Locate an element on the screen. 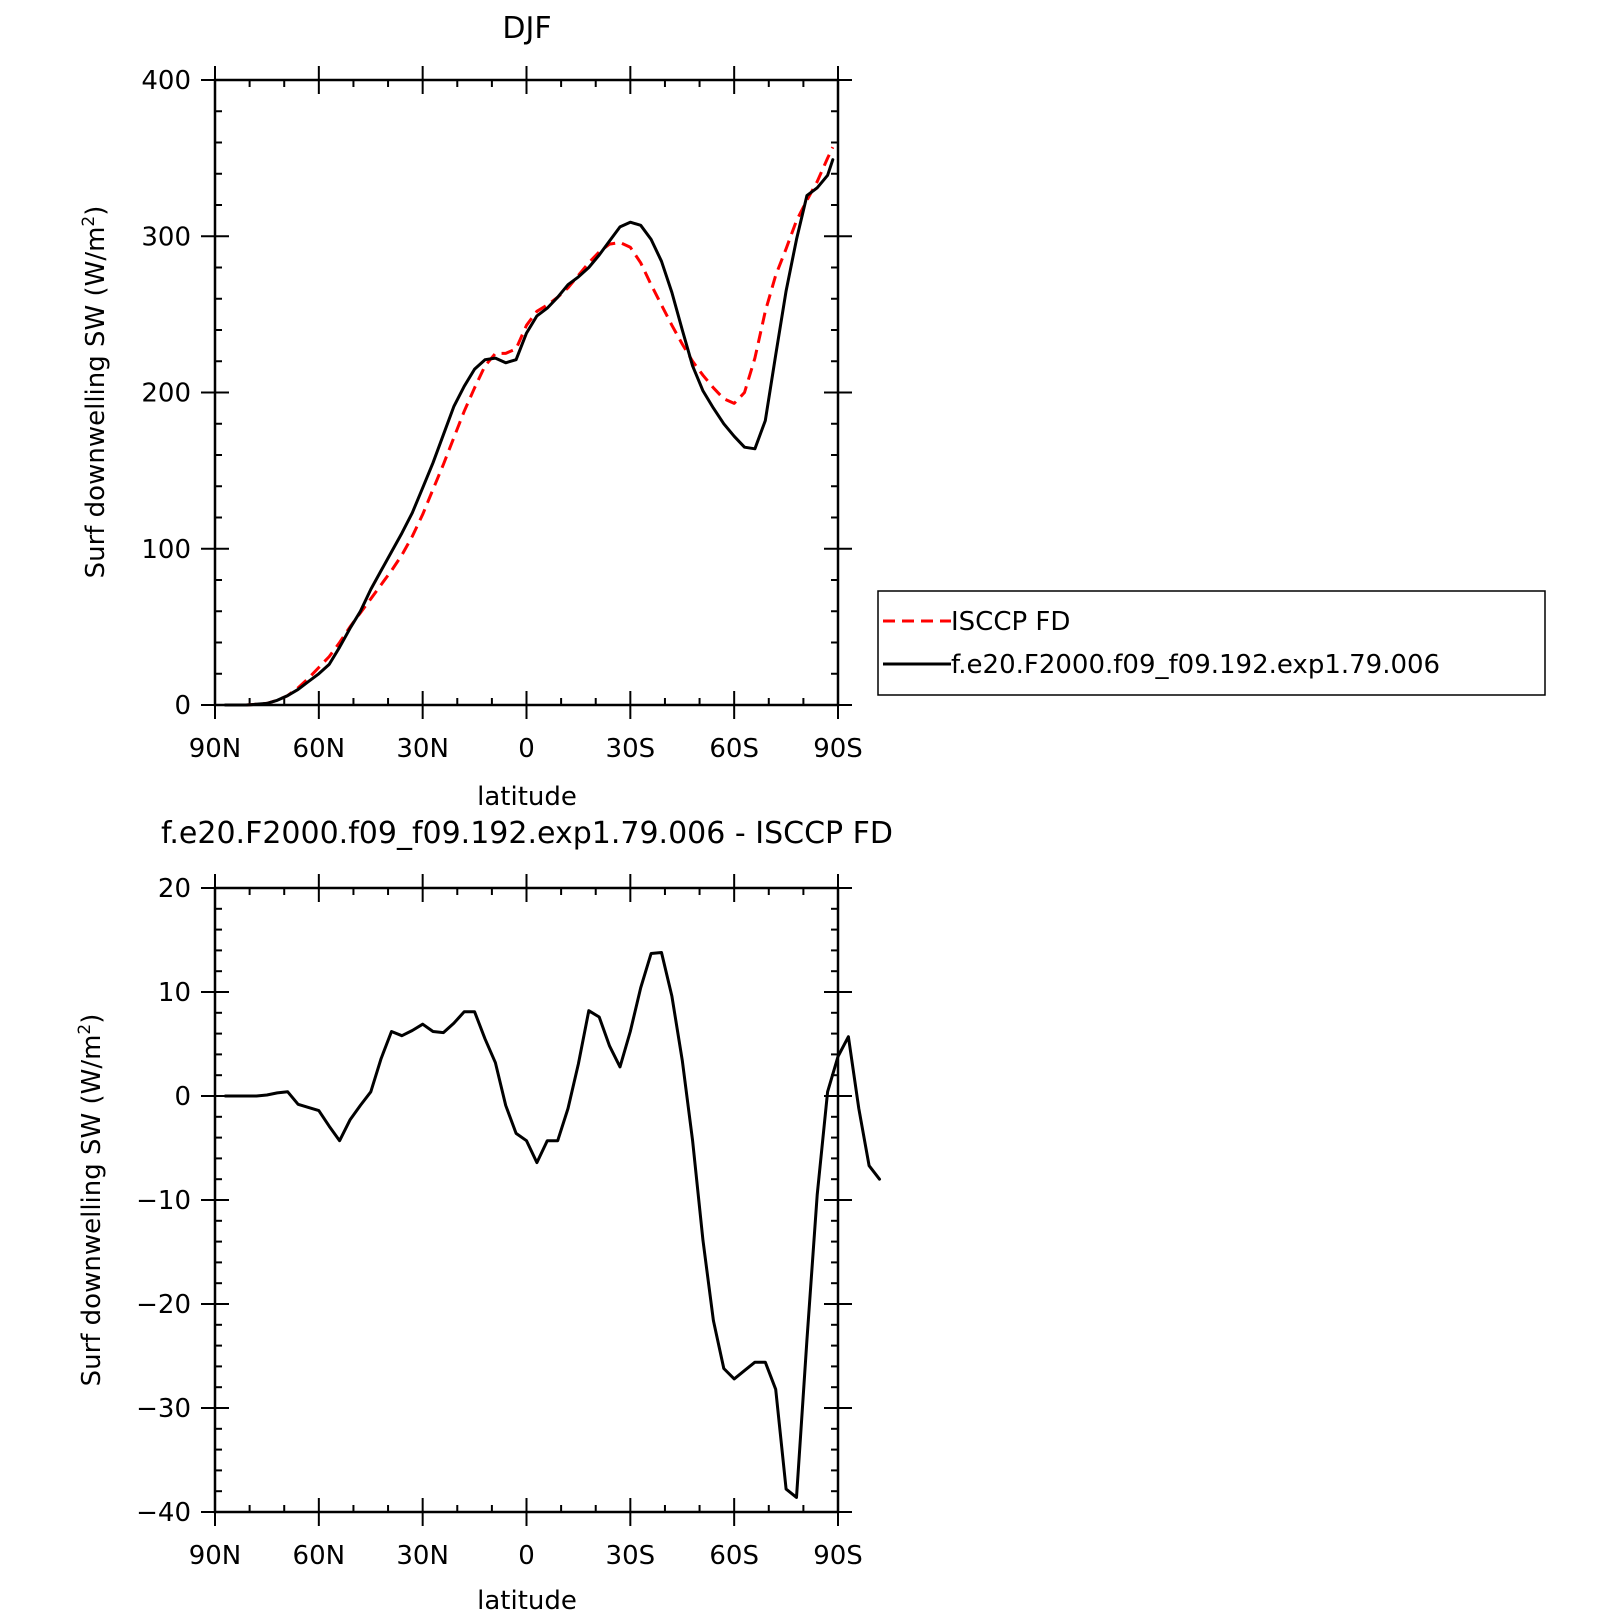  bottom-x-tick-label: 0 is located at coordinates (526, 1556).